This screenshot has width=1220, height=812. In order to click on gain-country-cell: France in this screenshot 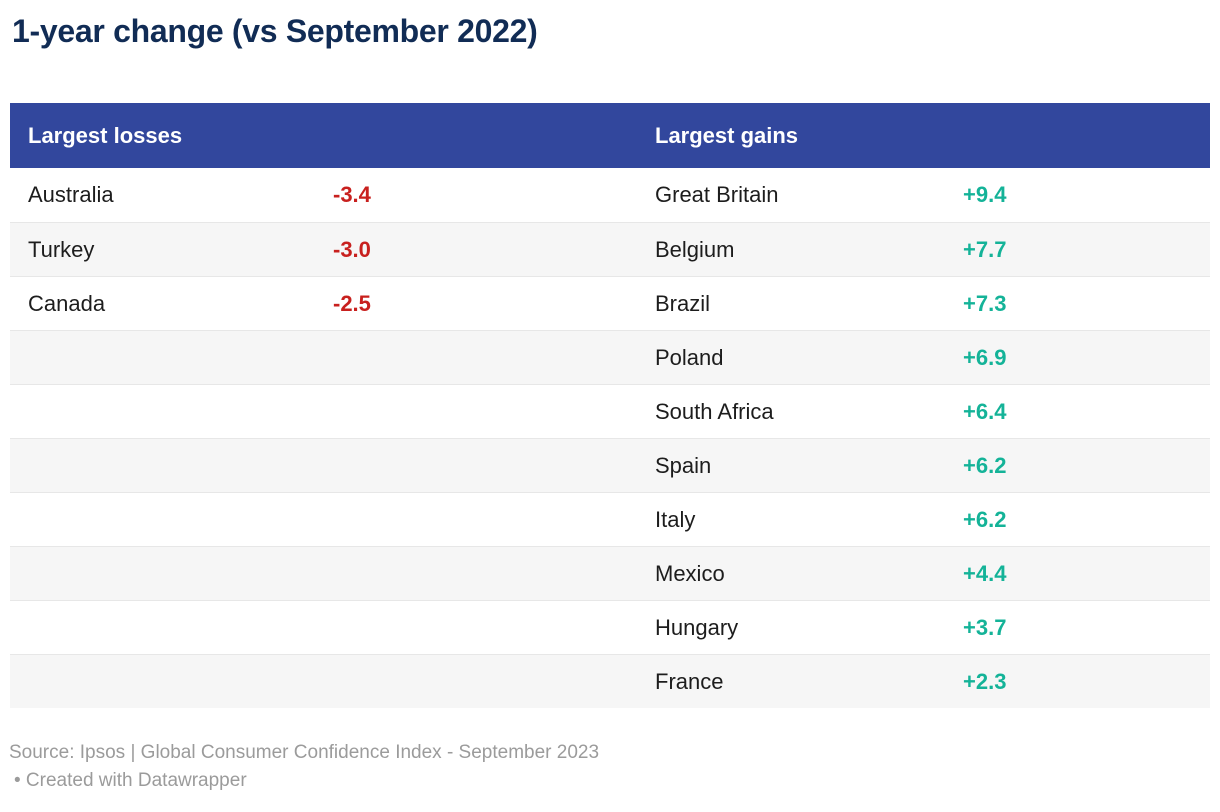, I will do `click(689, 681)`.